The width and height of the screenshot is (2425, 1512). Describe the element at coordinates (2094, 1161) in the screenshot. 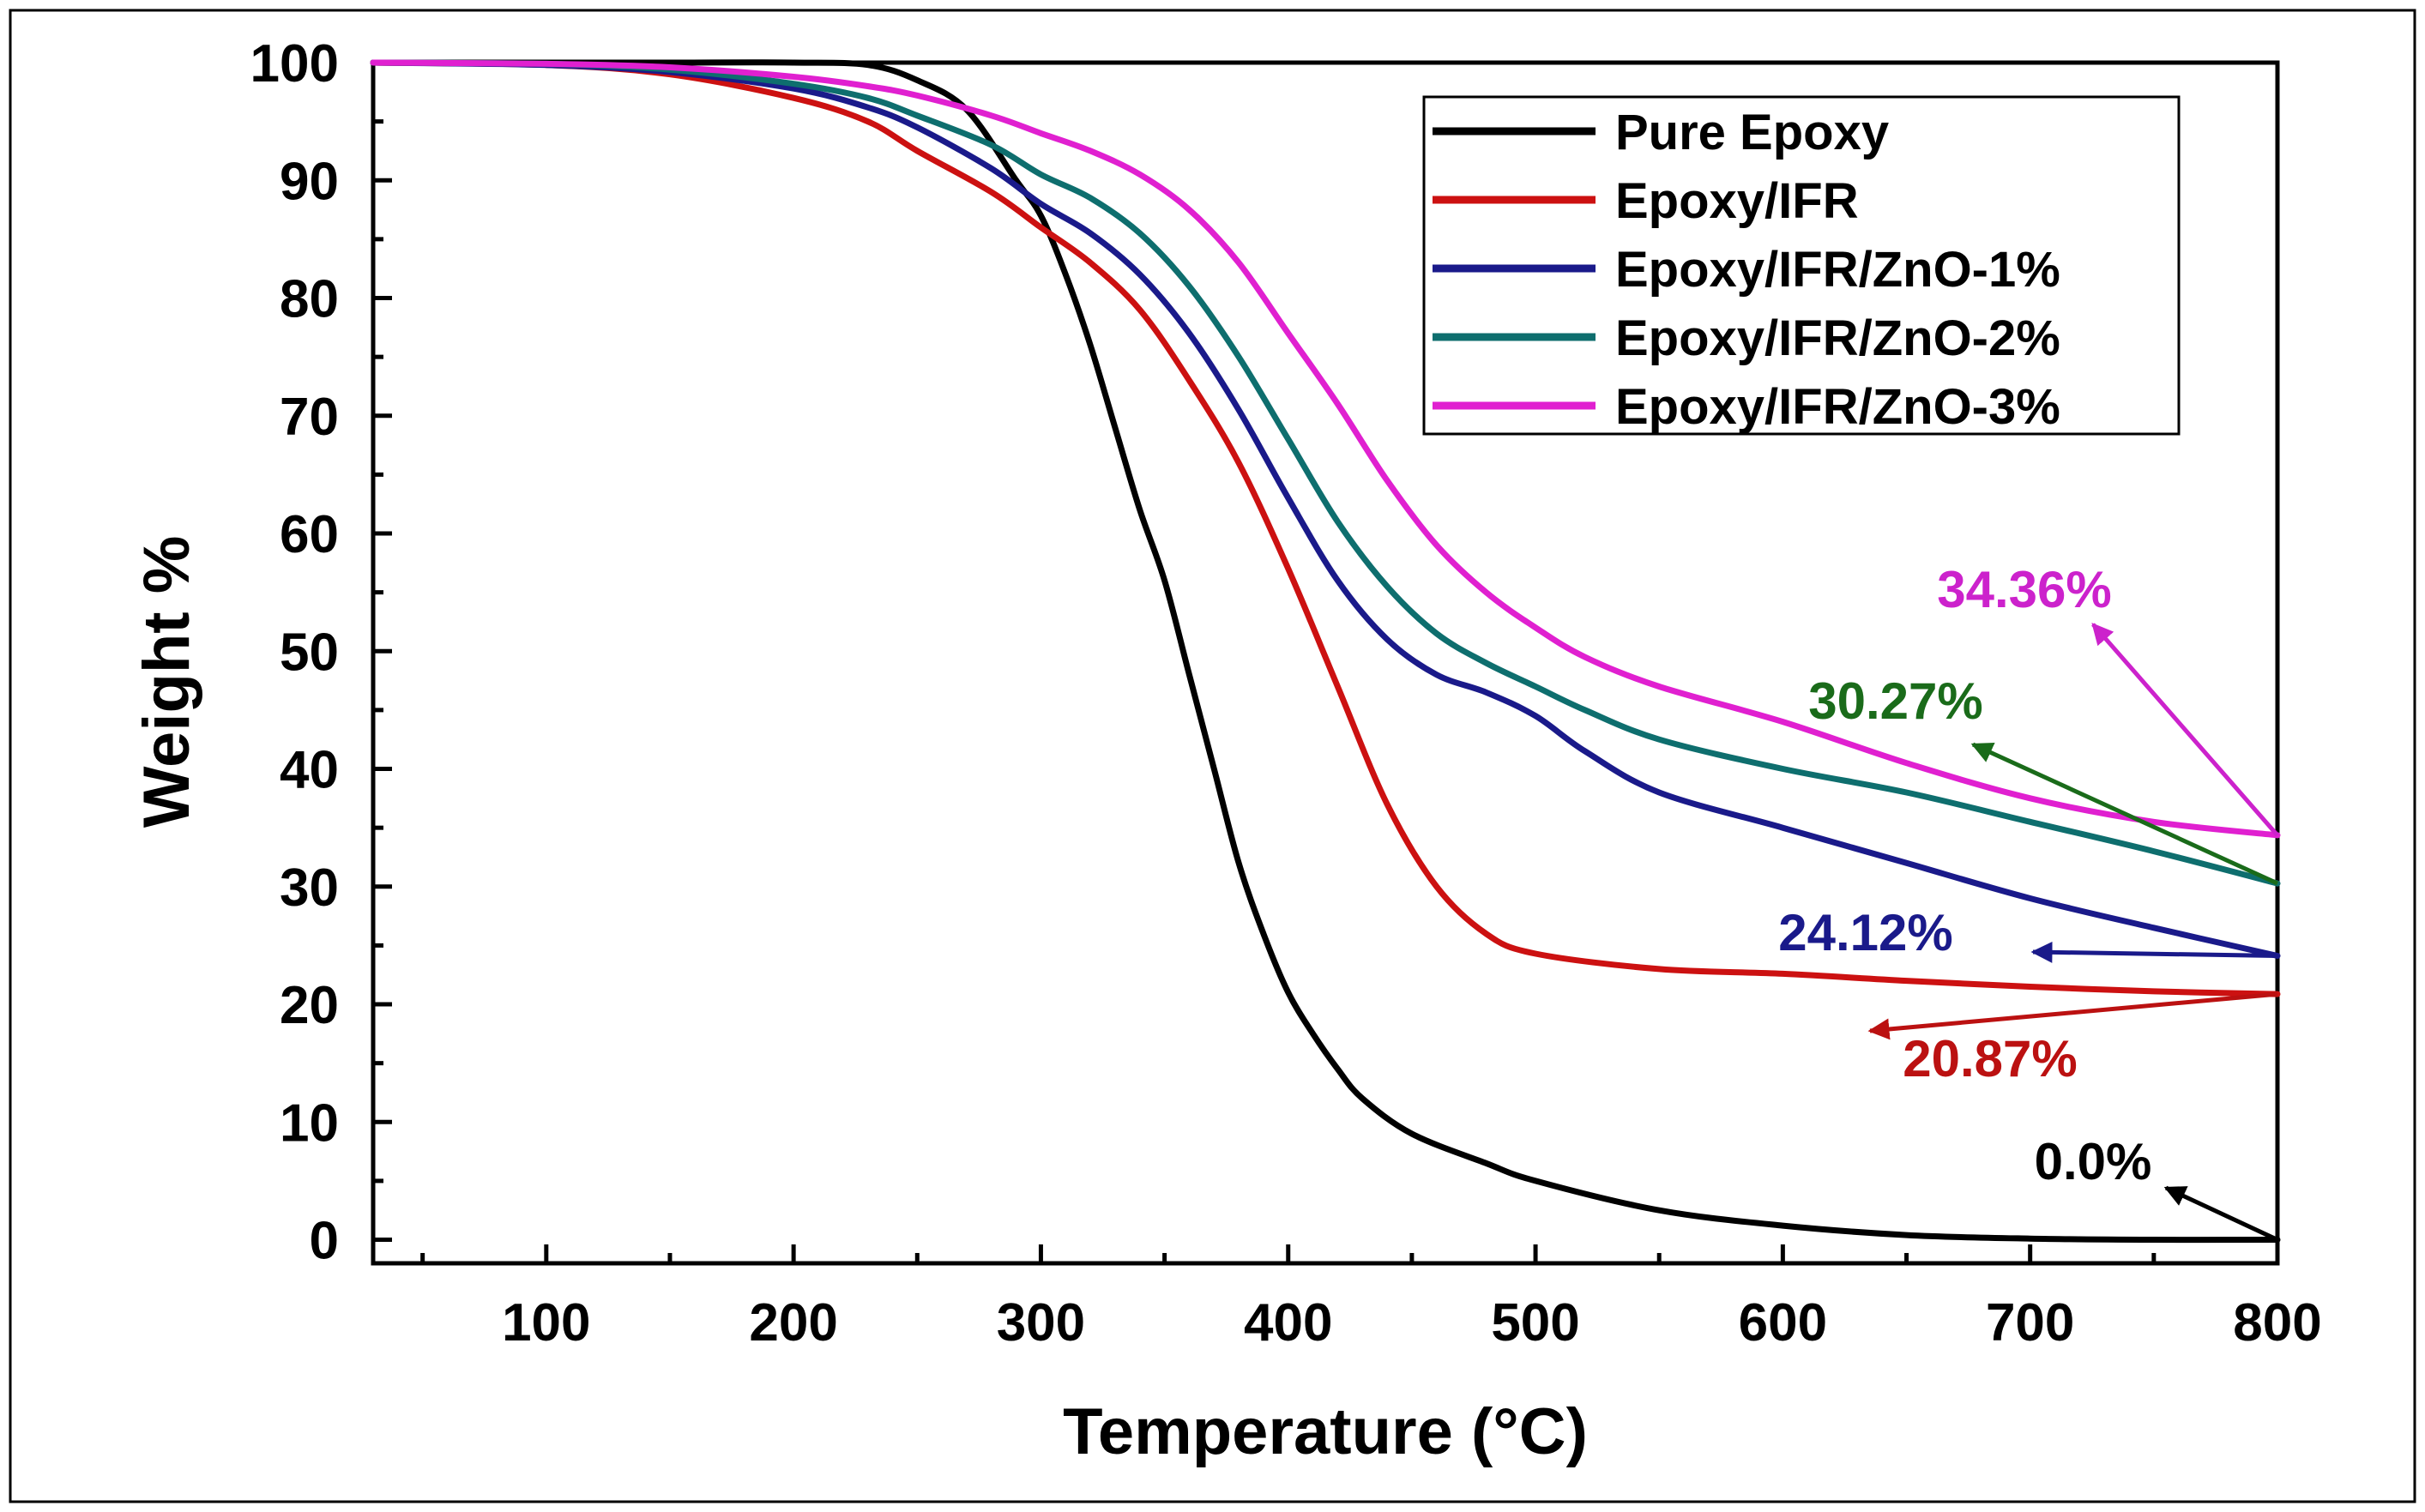

I see `annotation-label: 0.0%` at that location.